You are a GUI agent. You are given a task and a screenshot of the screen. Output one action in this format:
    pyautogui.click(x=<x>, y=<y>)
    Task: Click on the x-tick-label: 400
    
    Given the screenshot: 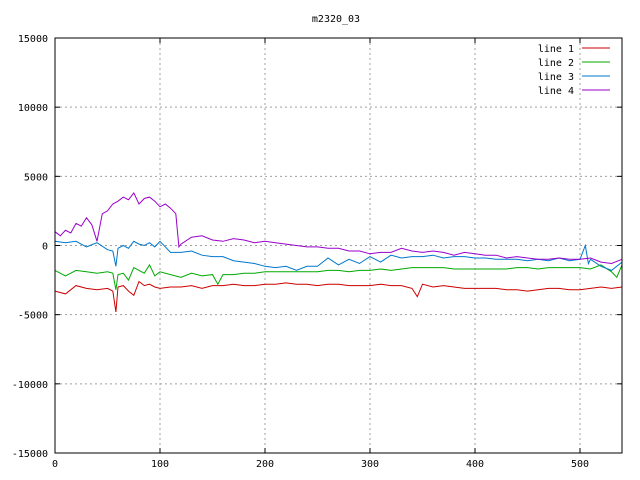 What is the action you would take?
    pyautogui.click(x=475, y=464)
    